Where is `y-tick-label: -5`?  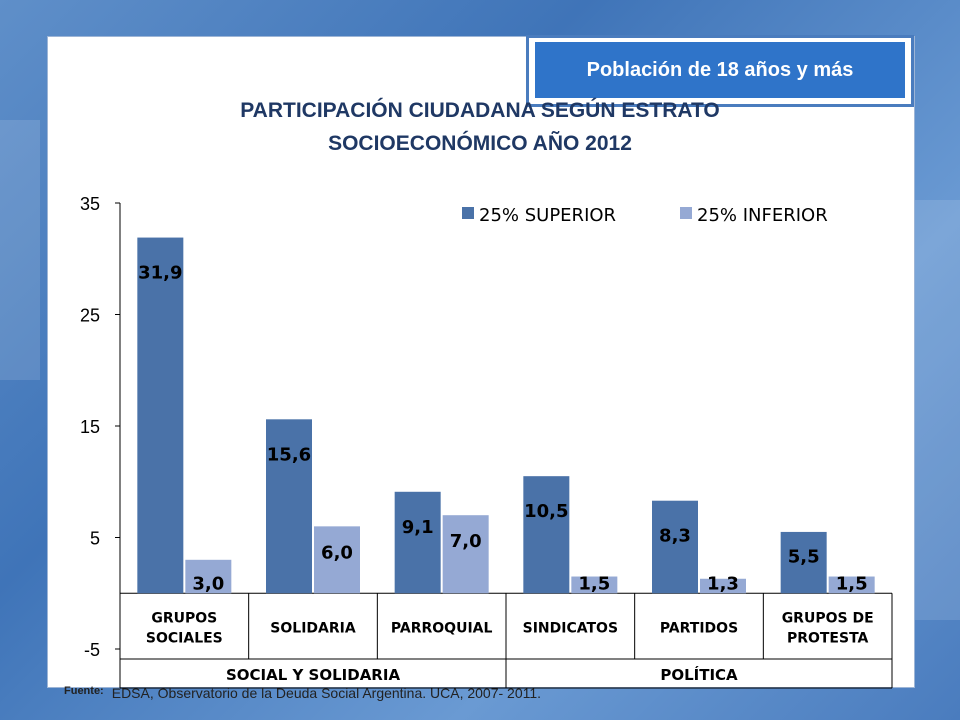
y-tick-label: -5 is located at coordinates (92, 650).